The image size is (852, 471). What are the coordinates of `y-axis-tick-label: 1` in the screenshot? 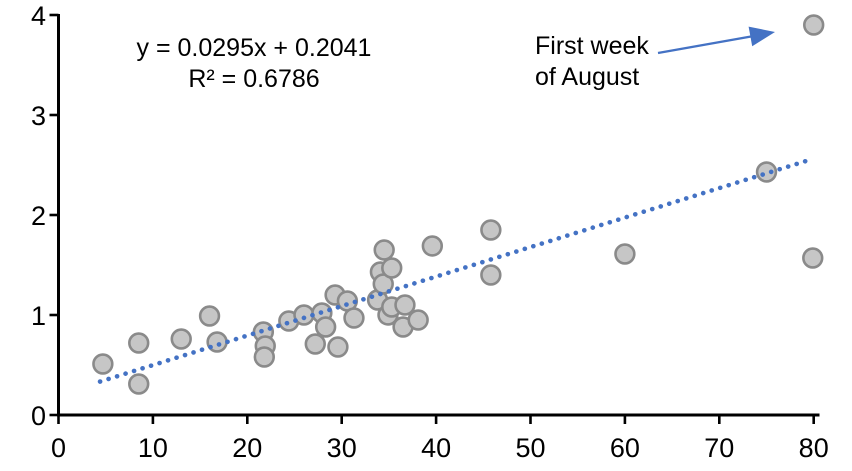 It's located at (38, 316).